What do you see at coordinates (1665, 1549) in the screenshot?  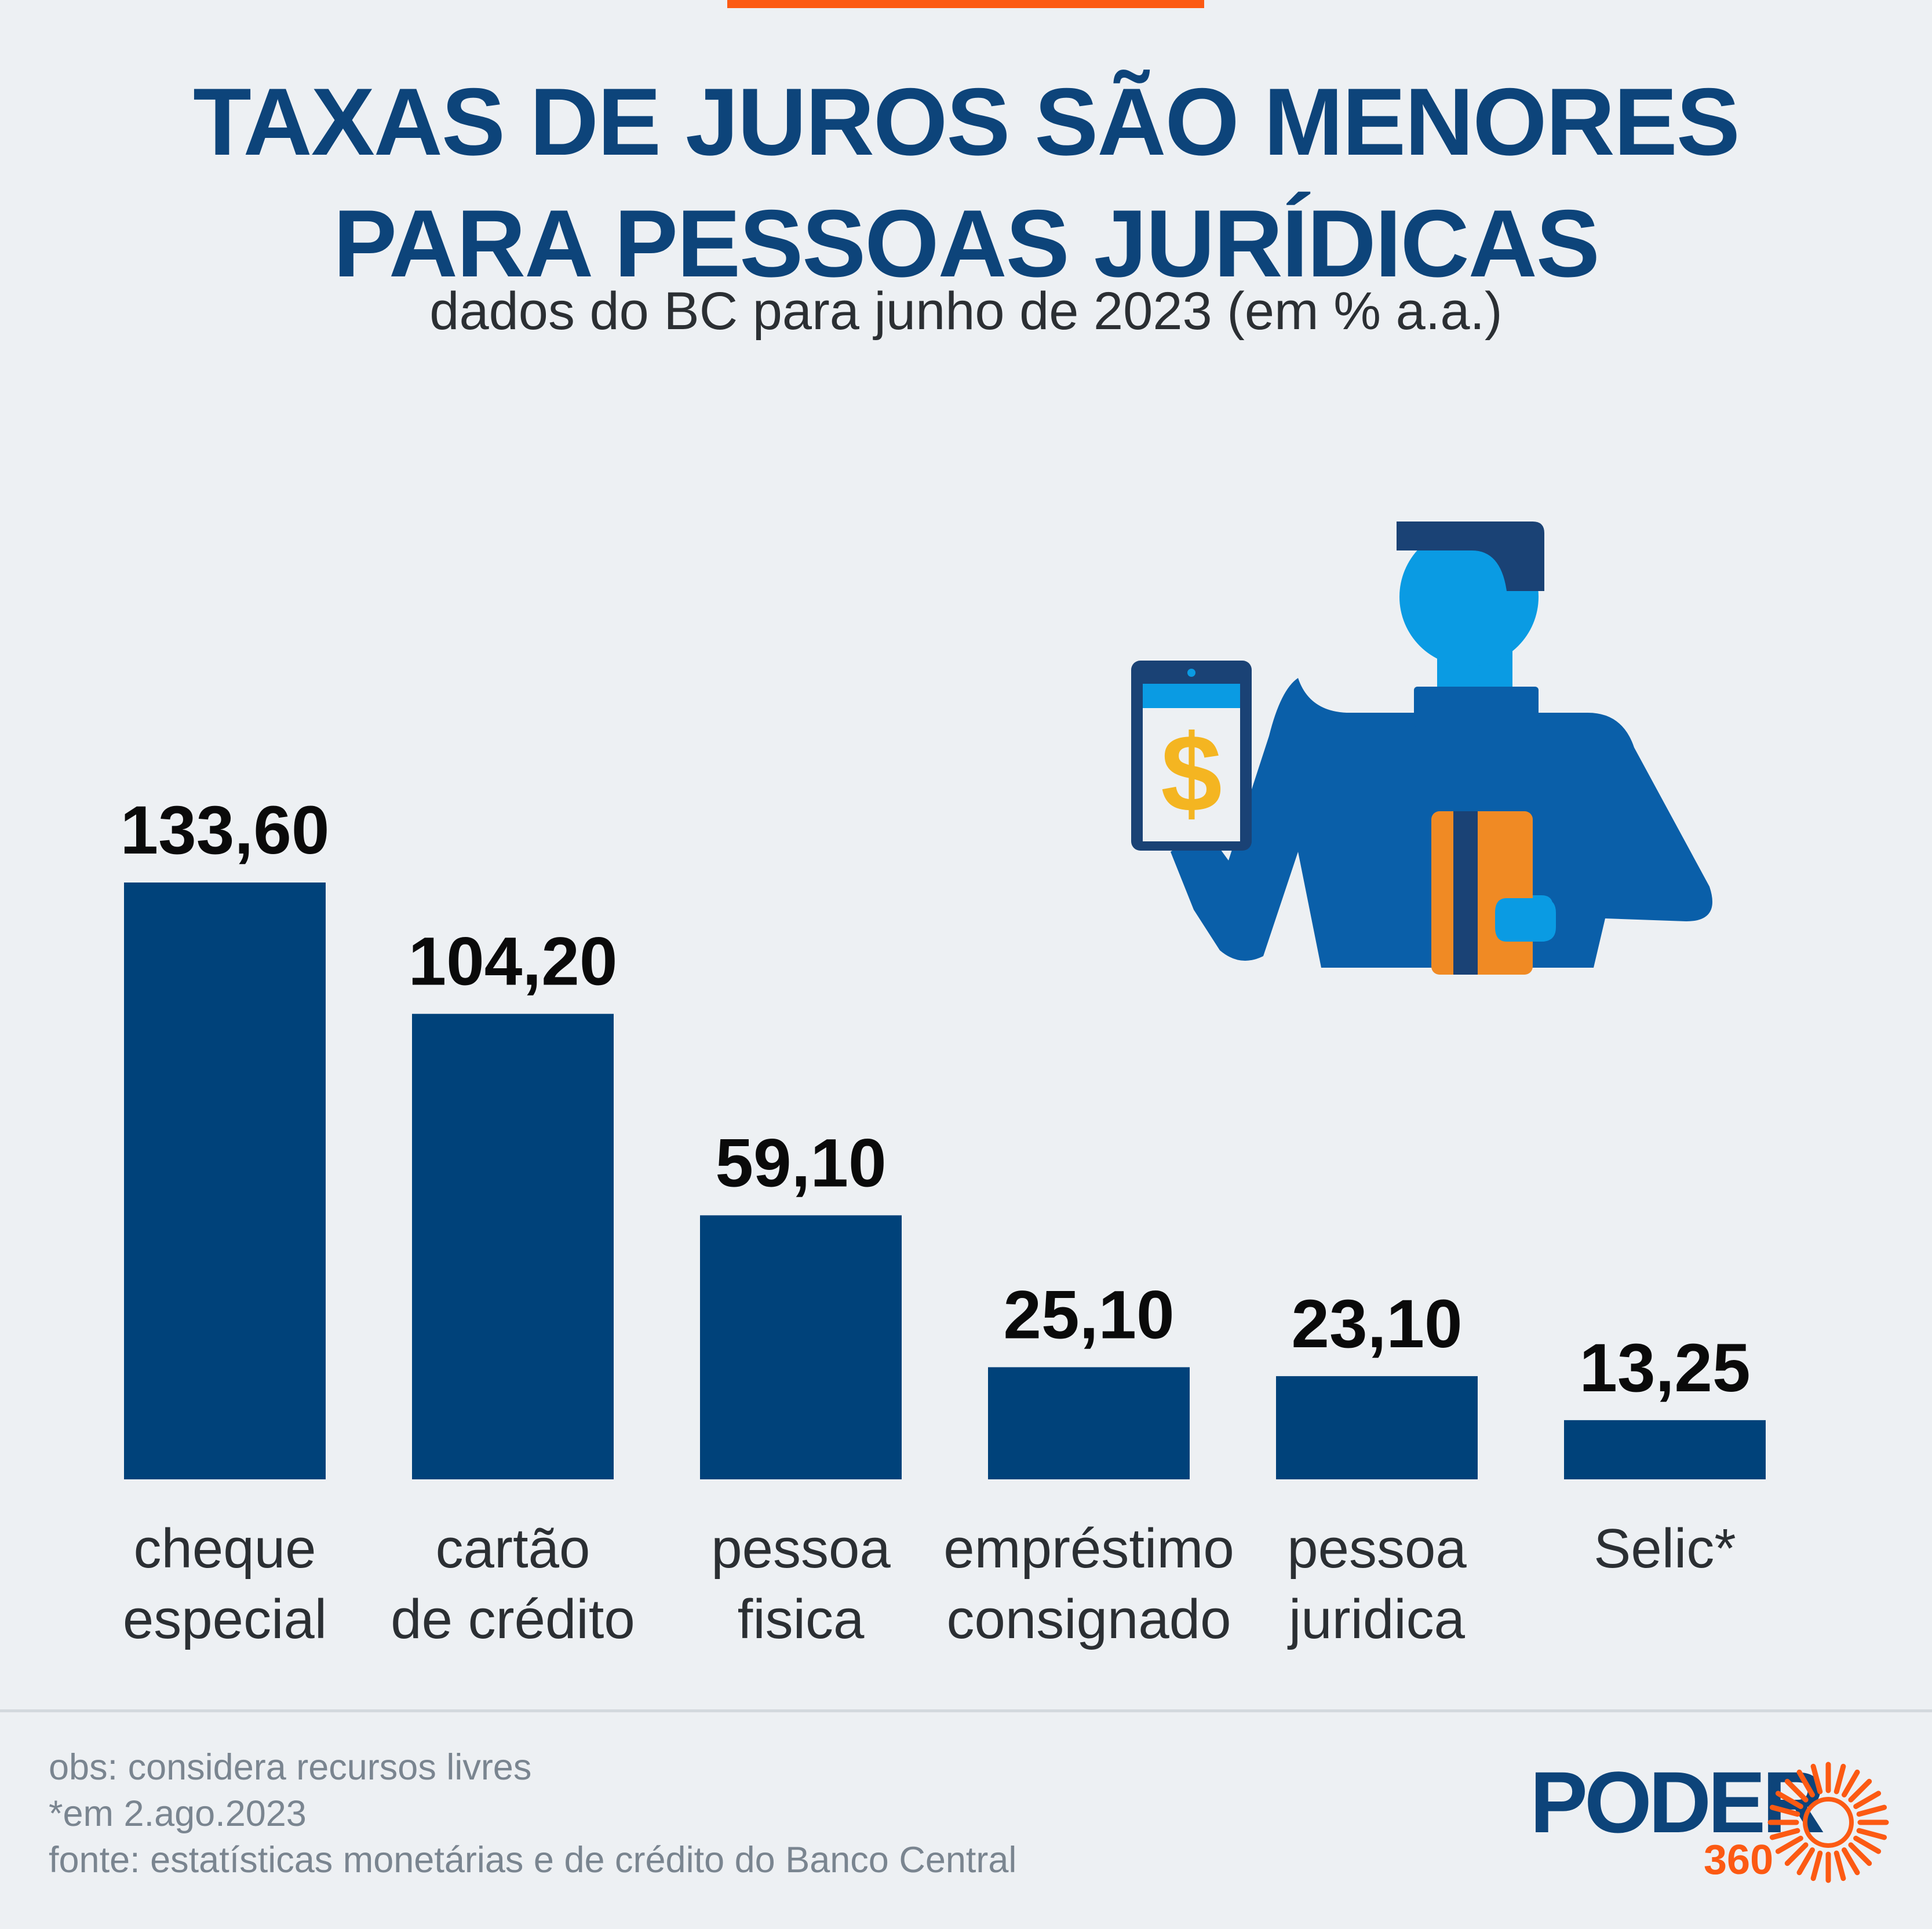 I see `category-label-5-line-0: Selic*` at bounding box center [1665, 1549].